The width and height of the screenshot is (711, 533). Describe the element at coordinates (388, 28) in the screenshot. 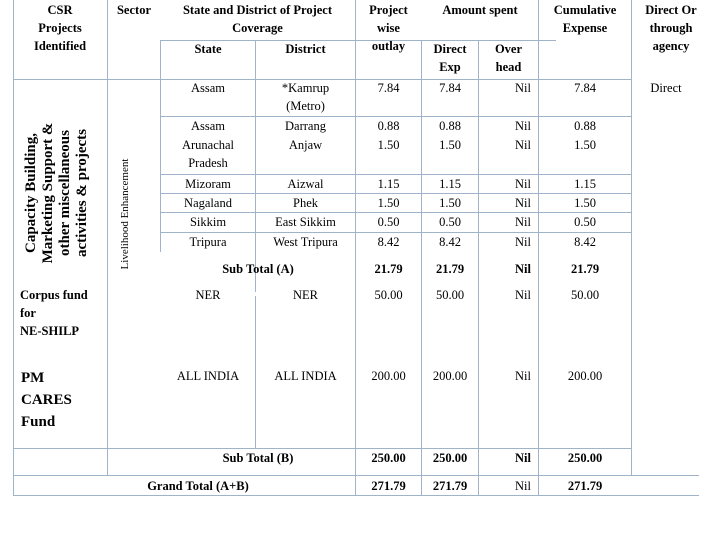

I see `header-outlay: Project wise outlay` at that location.